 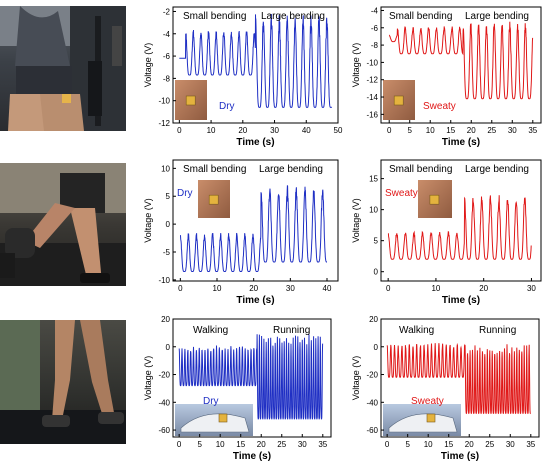 I want to click on y-tick-label: -40, so click(x=372, y=402).